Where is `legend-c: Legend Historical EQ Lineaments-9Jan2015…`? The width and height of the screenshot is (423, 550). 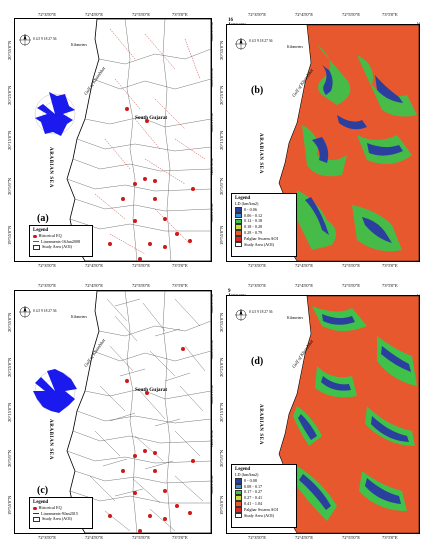
legend-c: Legend Historical EQ Lineaments-9Jan2015… is located at coordinates (61, 513).